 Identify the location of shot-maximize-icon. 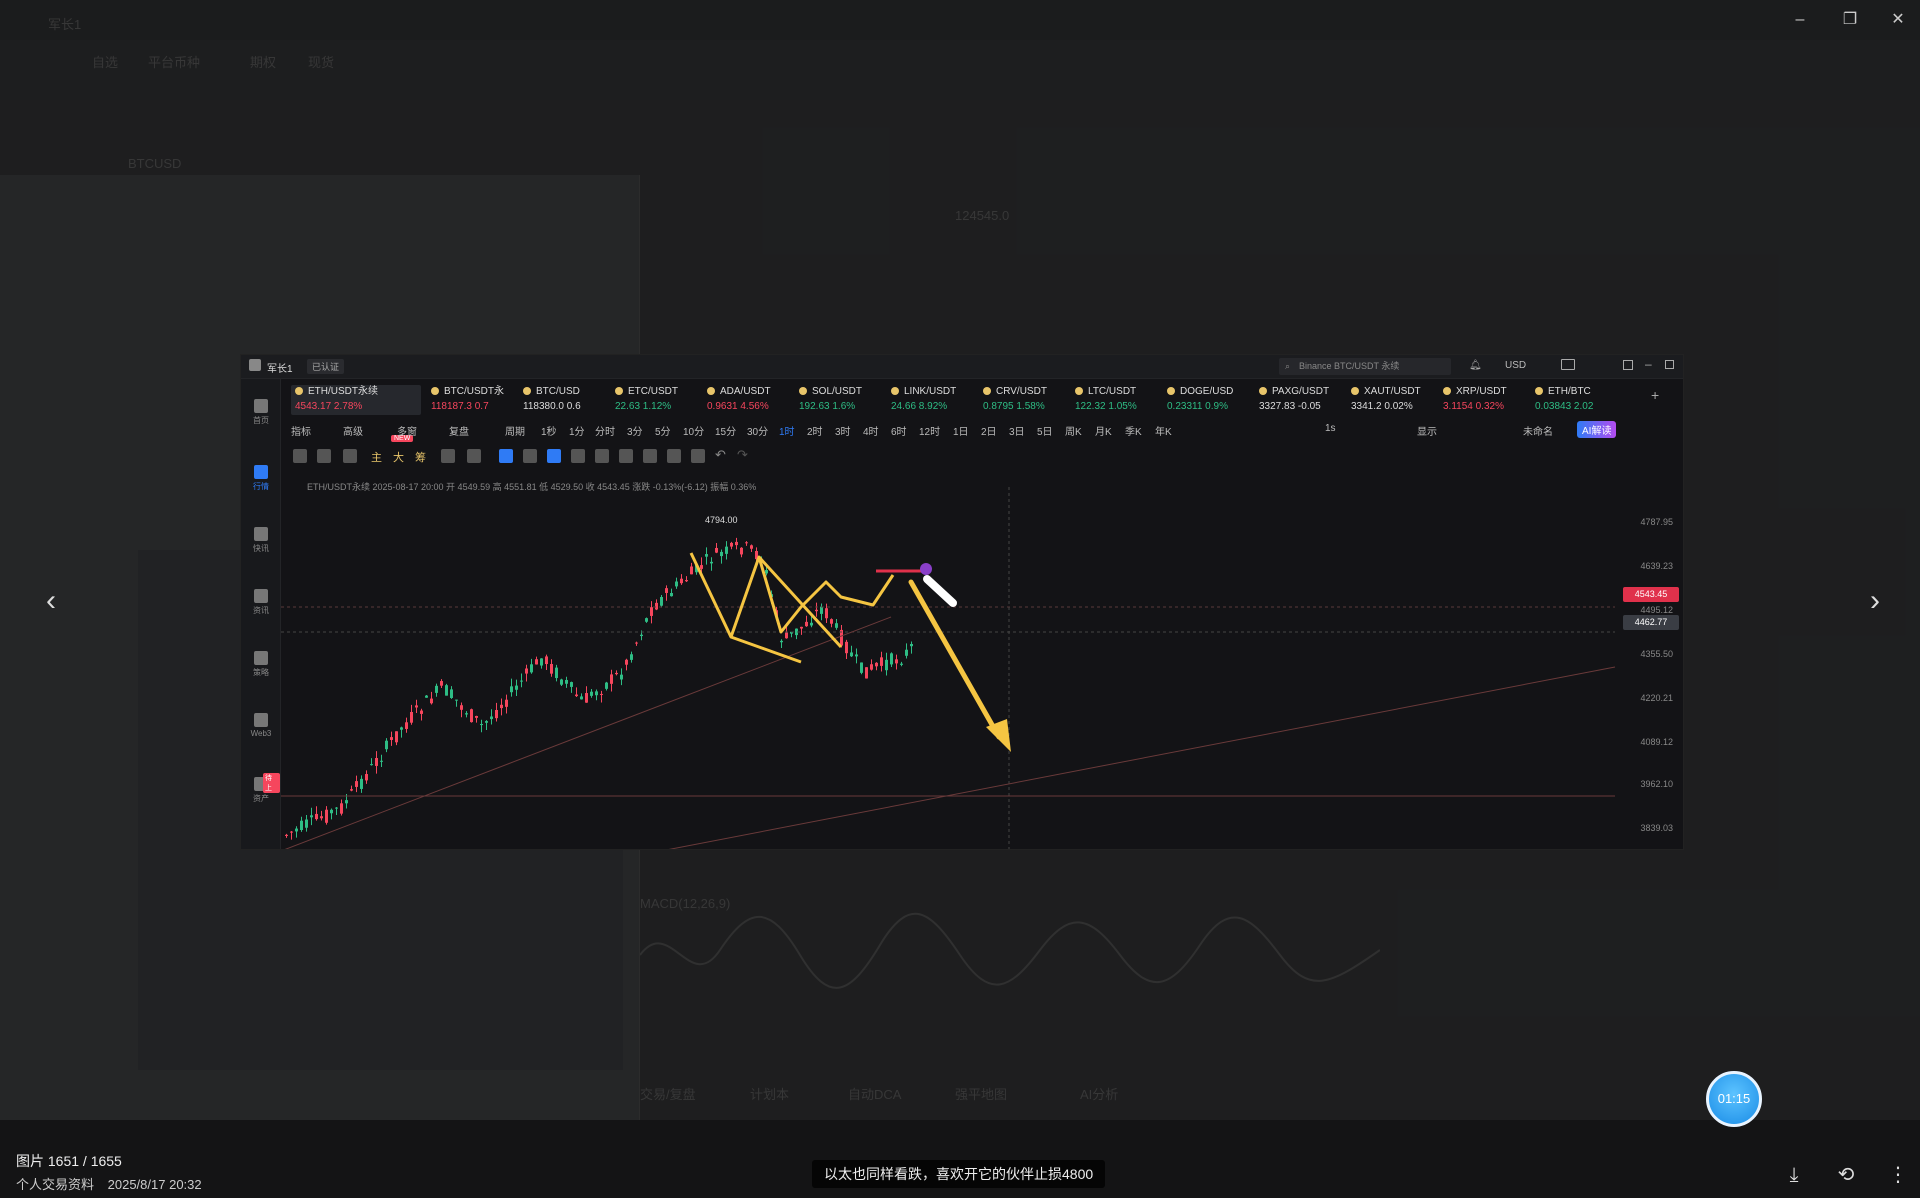
(1669, 364).